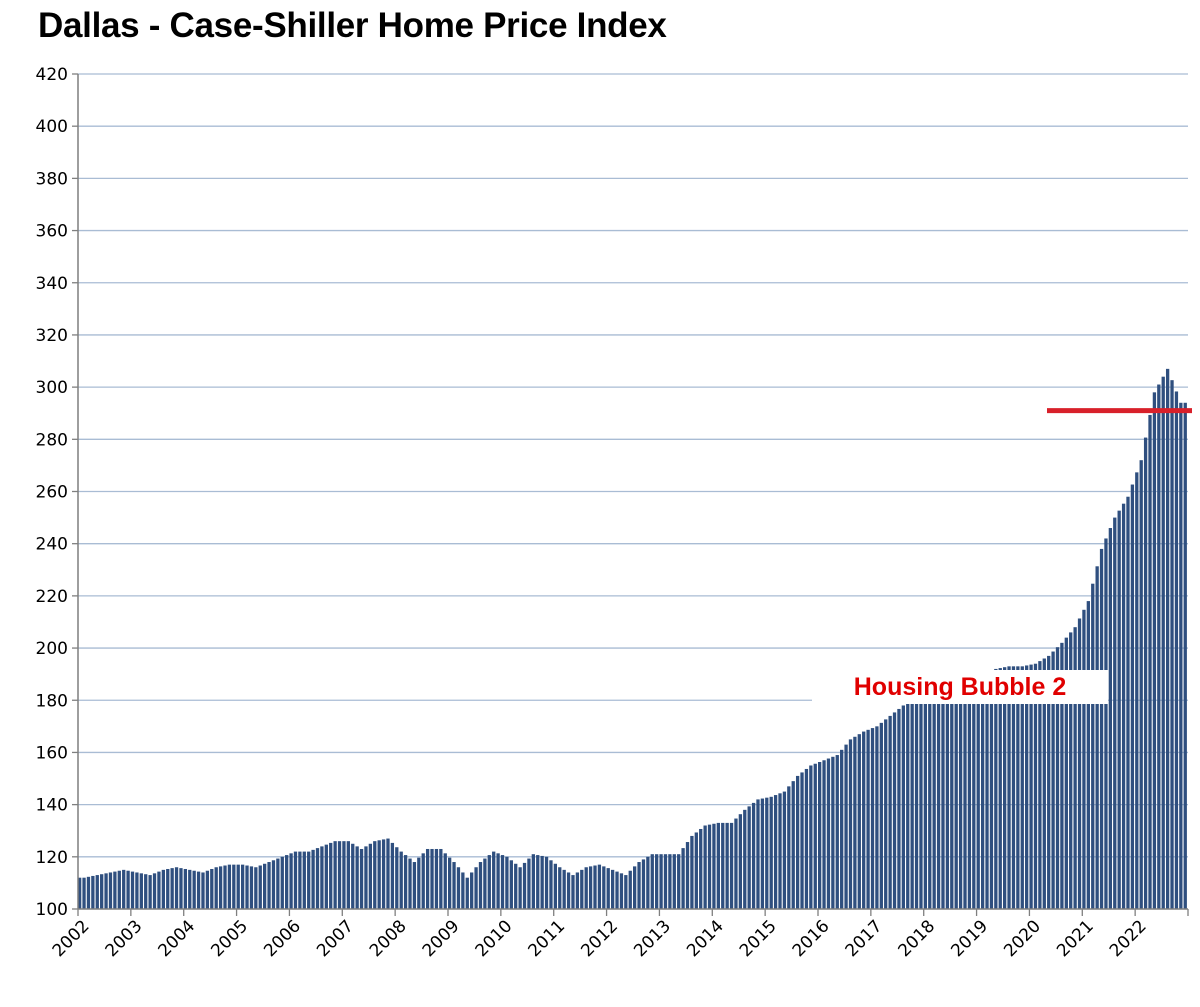 This screenshot has height=1007, width=1200. Describe the element at coordinates (661, 881) in the screenshot. I see `bar-2013-m1` at that location.